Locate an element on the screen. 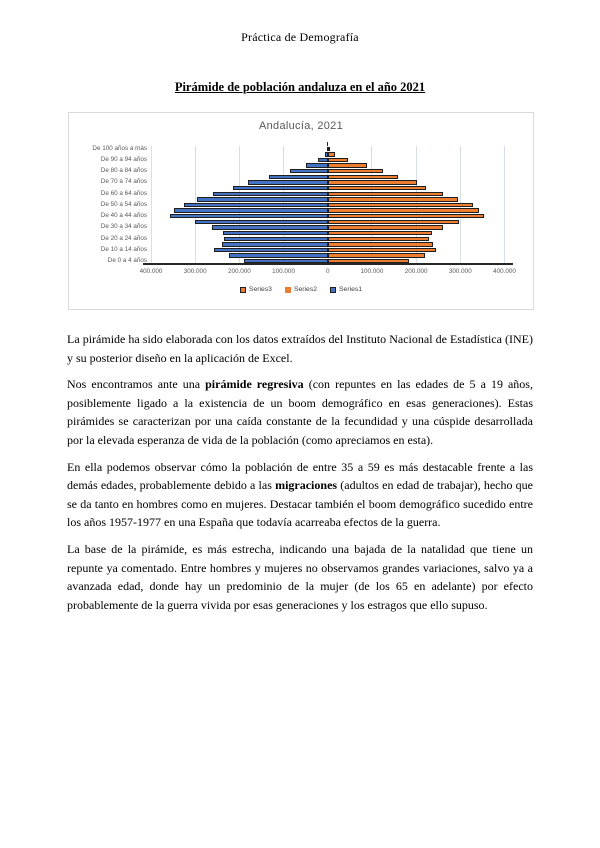  chart-legend: Series3 Series2 Series1 is located at coordinates (301, 289).